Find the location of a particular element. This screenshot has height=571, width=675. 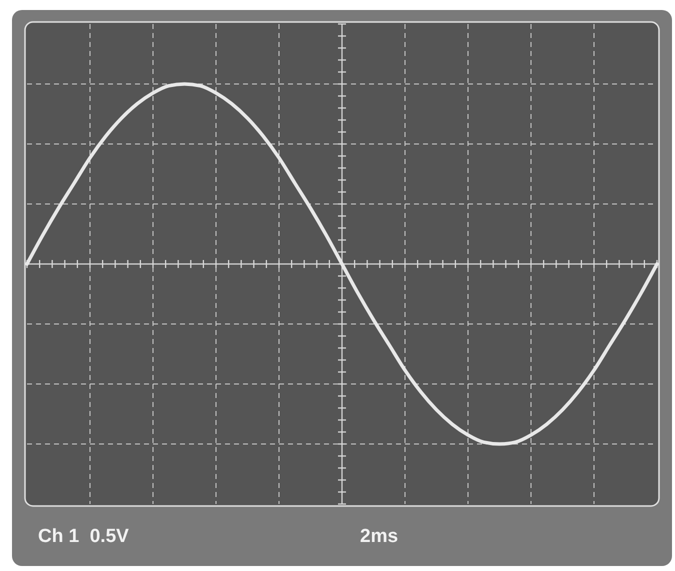

text: 2ms is located at coordinates (379, 536).